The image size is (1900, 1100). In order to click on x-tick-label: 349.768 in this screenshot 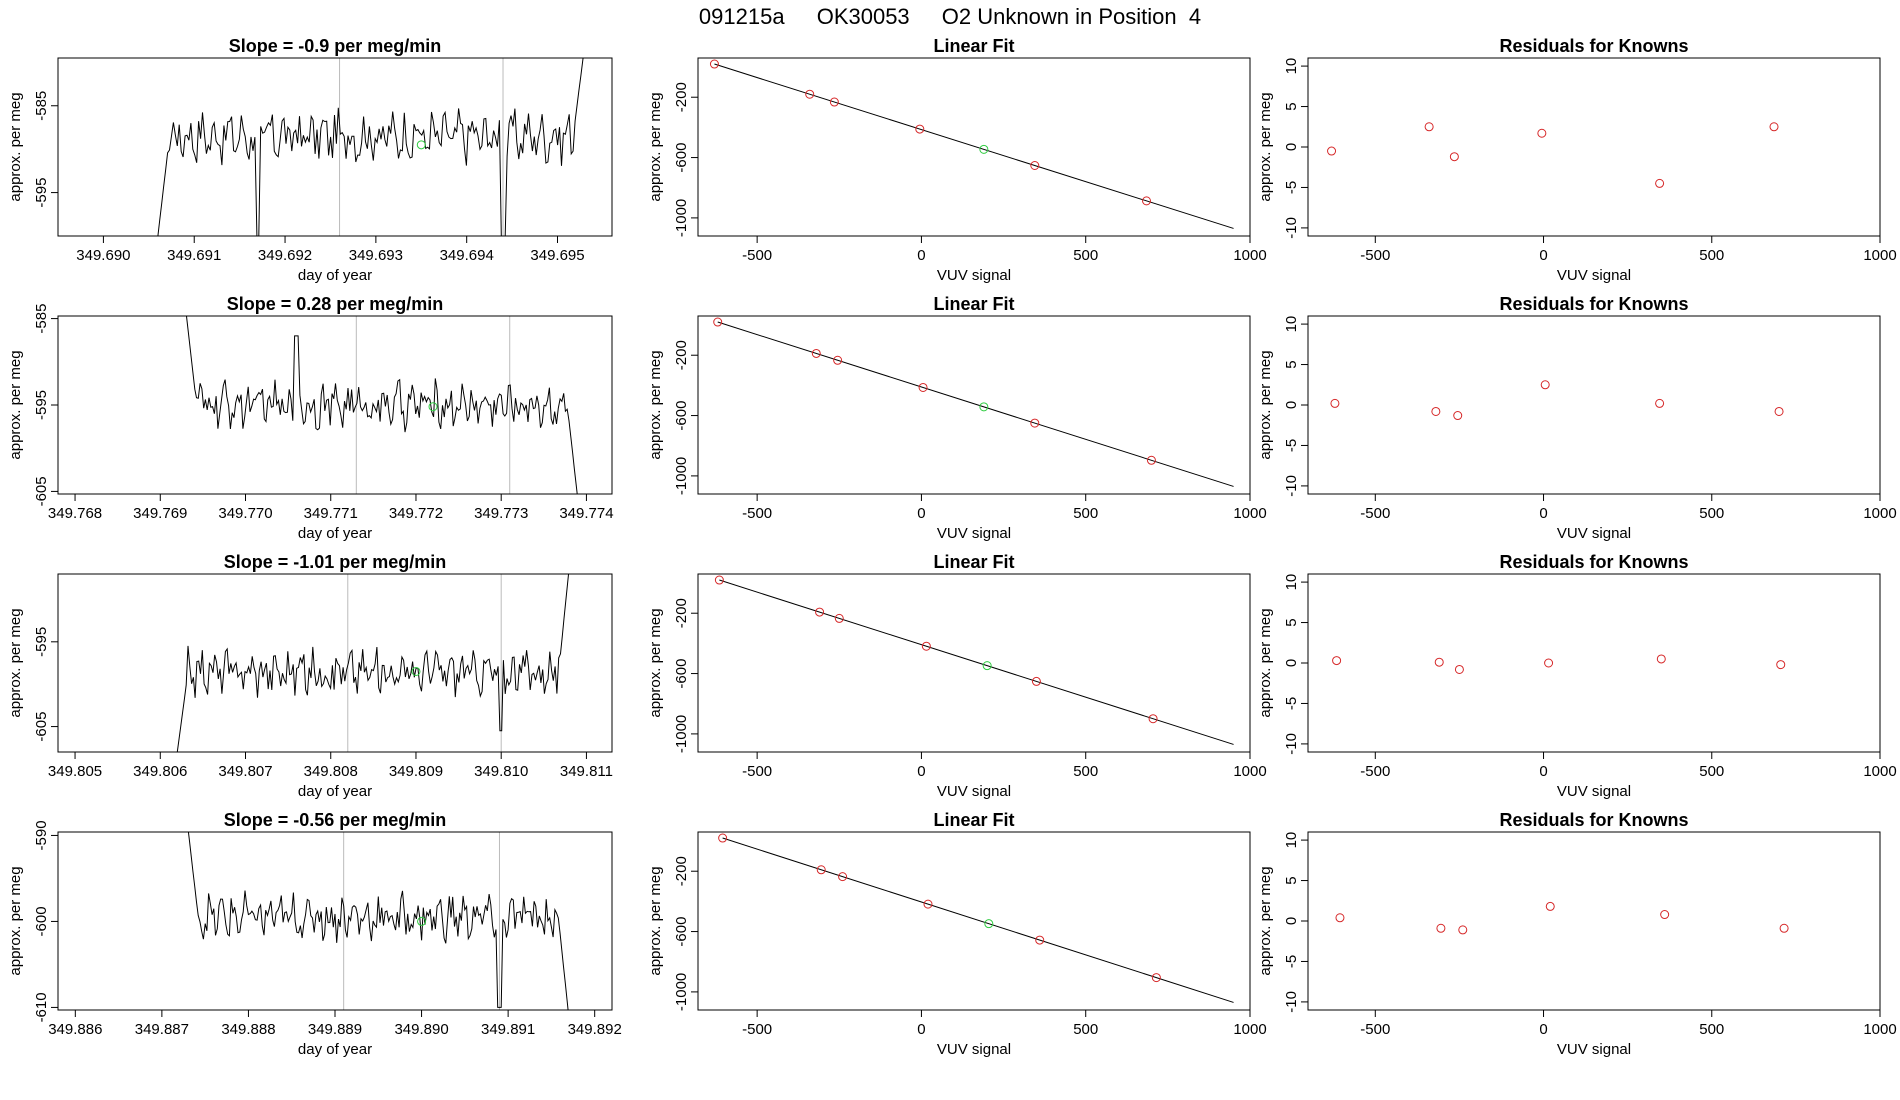, I will do `click(75, 513)`.